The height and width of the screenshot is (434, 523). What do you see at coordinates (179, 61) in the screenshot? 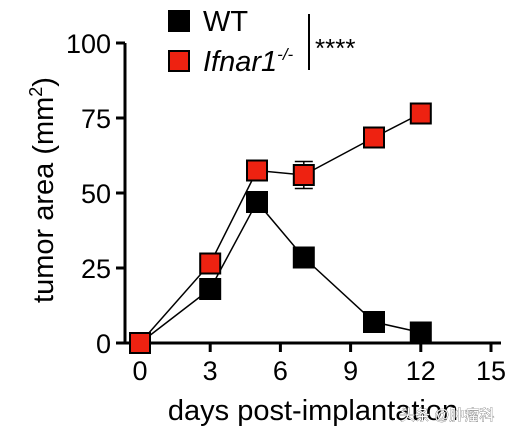
I see `legend-marker-ifnar1` at bounding box center [179, 61].